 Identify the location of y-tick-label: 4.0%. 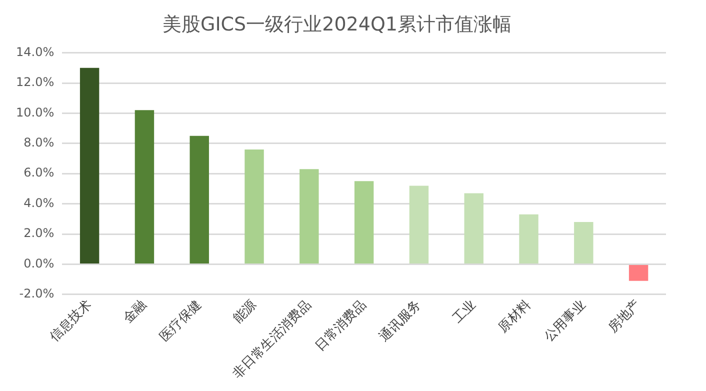
(39, 203).